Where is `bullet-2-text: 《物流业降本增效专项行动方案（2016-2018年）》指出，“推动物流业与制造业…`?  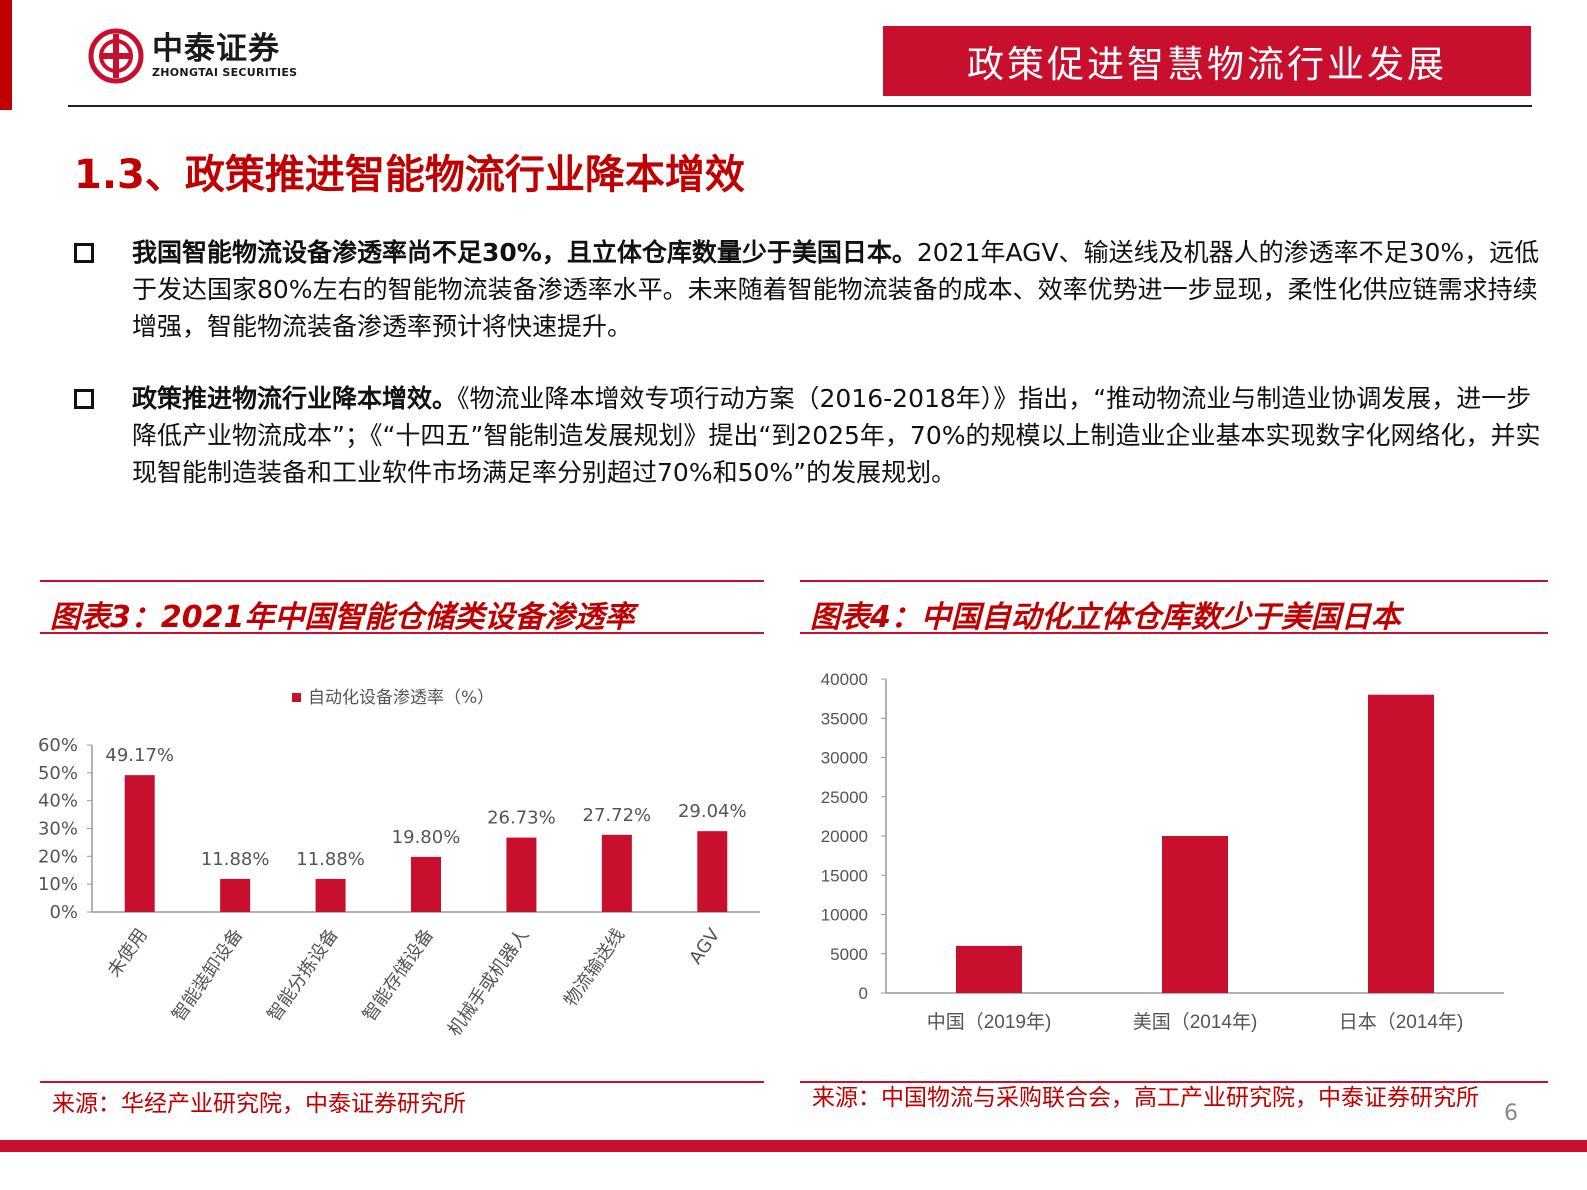
bullet-2-text: 《物流业降本增效专项行动方案（2016-2018年）》指出，“推动物流业与制造业… is located at coordinates (836, 435).